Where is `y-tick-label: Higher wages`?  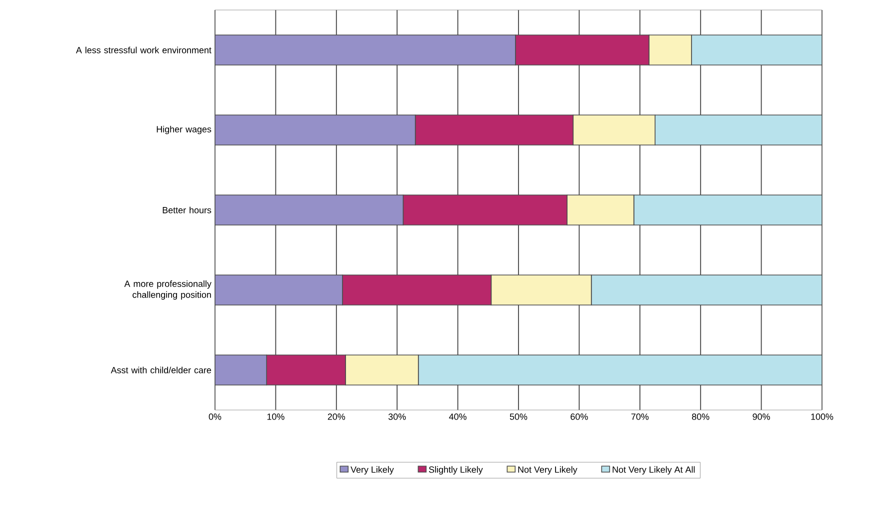 y-tick-label: Higher wages is located at coordinates (184, 130).